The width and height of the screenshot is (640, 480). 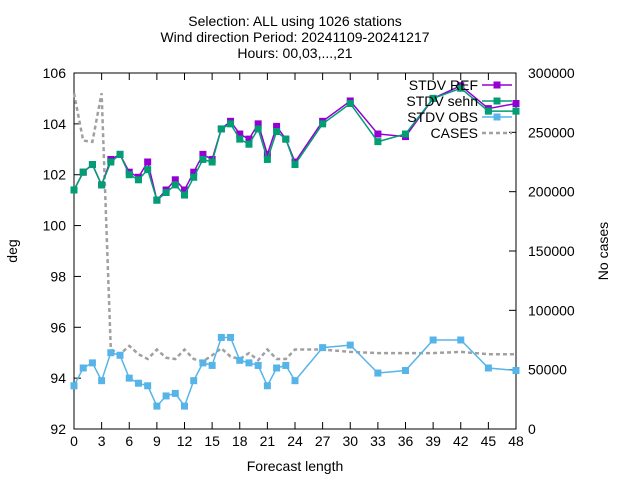 I want to click on x-tick-label: 3, so click(x=102, y=441).